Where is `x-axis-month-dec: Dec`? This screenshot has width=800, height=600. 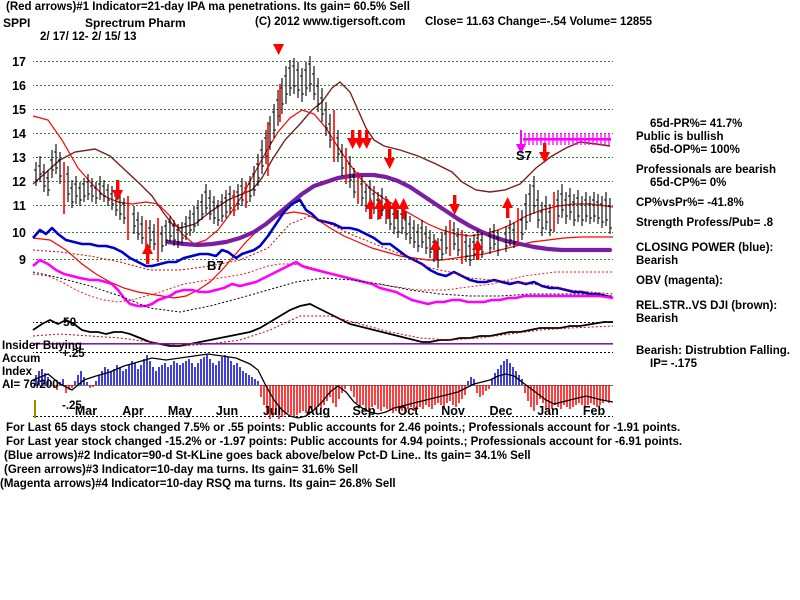
x-axis-month-dec: Dec is located at coordinates (501, 411).